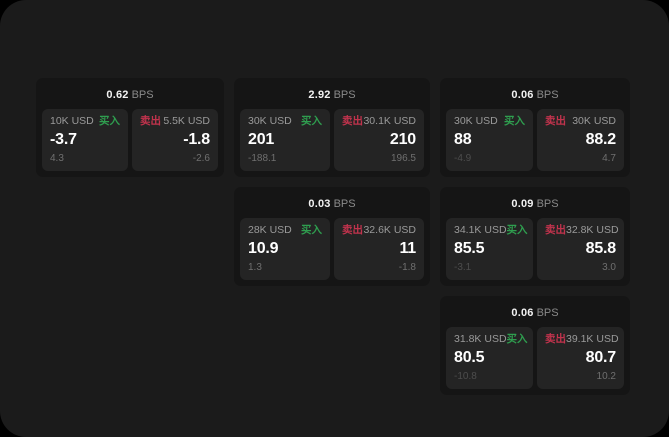 Image resolution: width=669 pixels, height=437 pixels. What do you see at coordinates (63, 140) in the screenshot?
I see `buy-price: -3.7` at bounding box center [63, 140].